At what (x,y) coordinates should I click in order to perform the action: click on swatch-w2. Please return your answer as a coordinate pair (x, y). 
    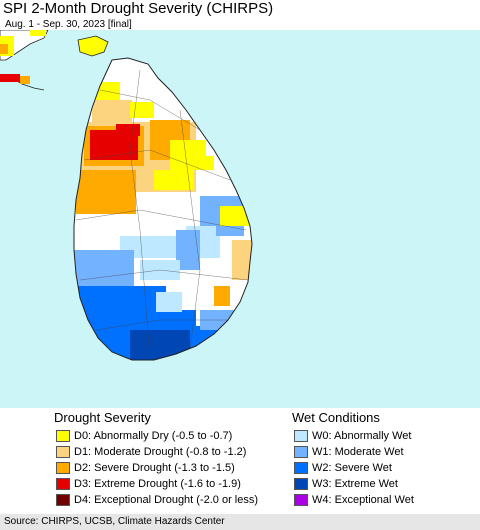
    Looking at the image, I should click on (301, 468).